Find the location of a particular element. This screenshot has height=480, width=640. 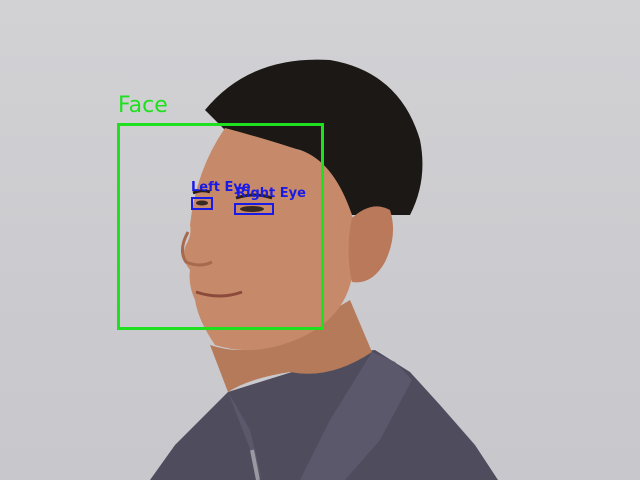

nose is located at coordinates (197, 249).